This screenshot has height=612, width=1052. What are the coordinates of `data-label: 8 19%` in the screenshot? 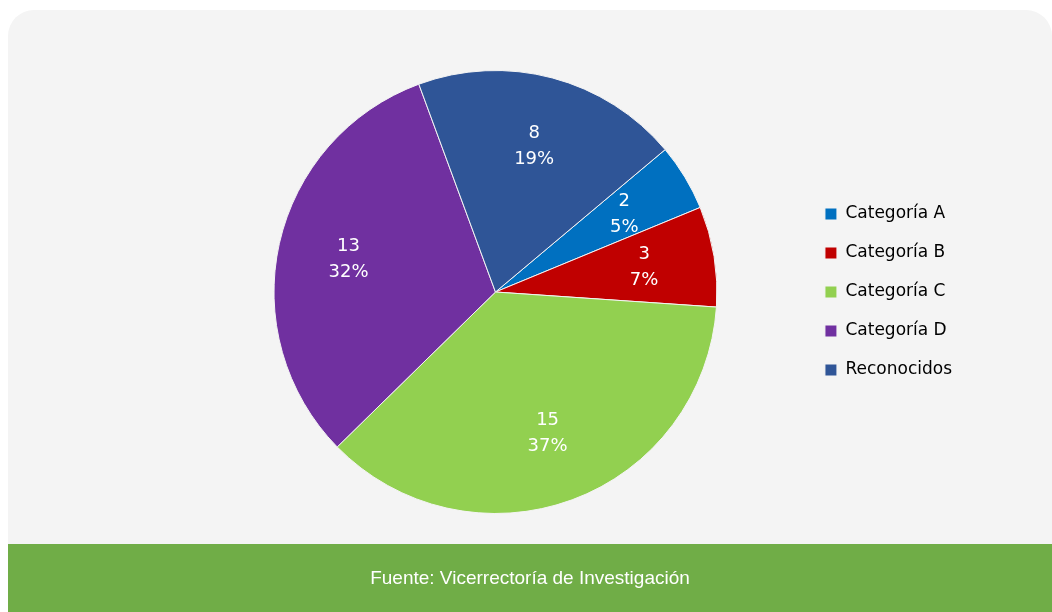 It's located at (534, 145).